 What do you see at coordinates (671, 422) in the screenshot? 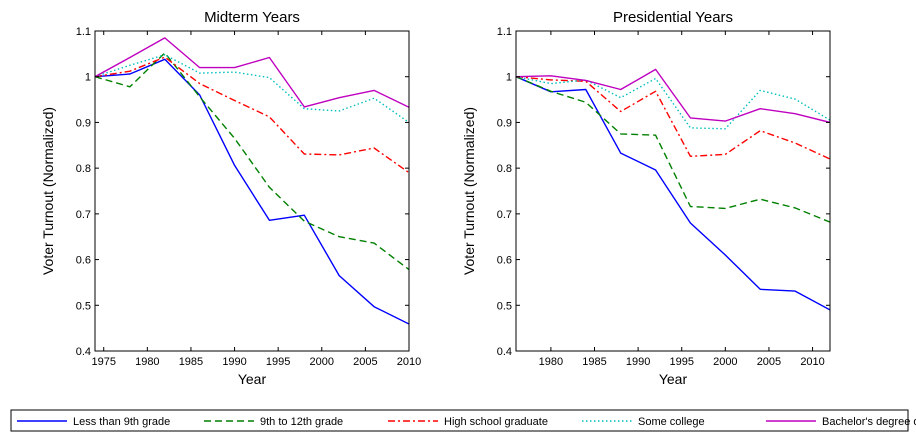
I see `legend-label-4: Some college` at bounding box center [671, 422].